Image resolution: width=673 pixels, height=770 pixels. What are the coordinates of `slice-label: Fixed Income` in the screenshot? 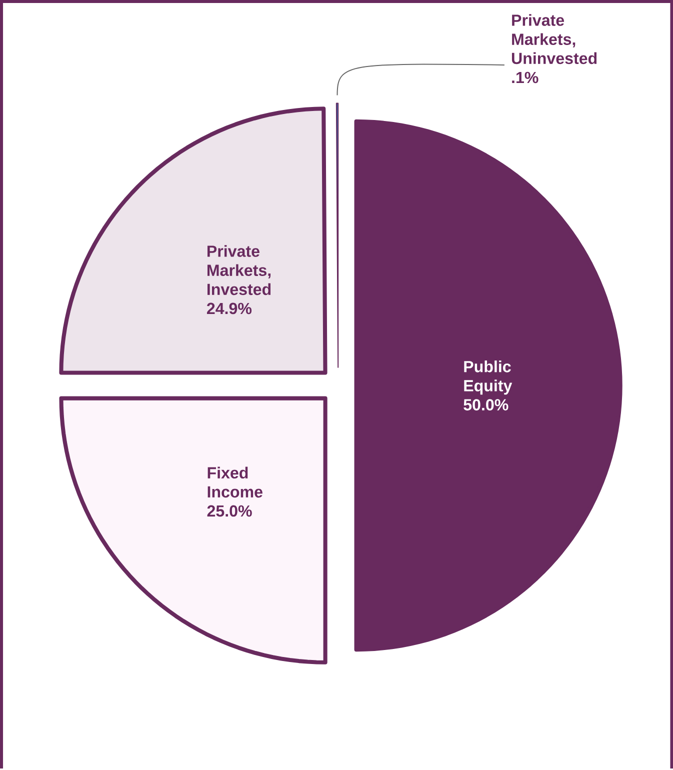 It's located at (235, 482).